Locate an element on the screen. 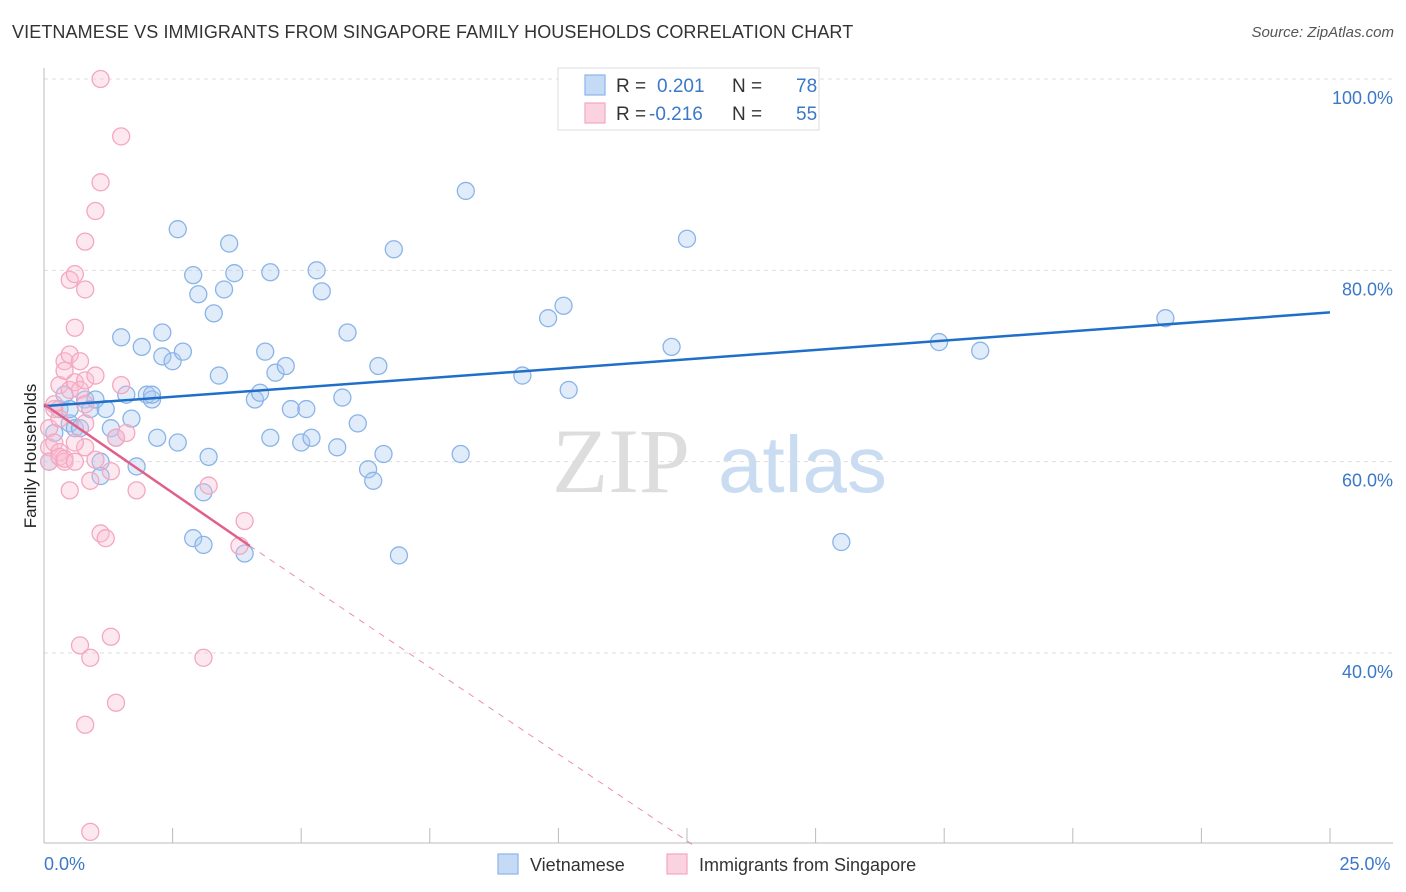 This screenshot has height=892, width=1406. y-tick-label-2: 60.0% is located at coordinates (1367, 481).